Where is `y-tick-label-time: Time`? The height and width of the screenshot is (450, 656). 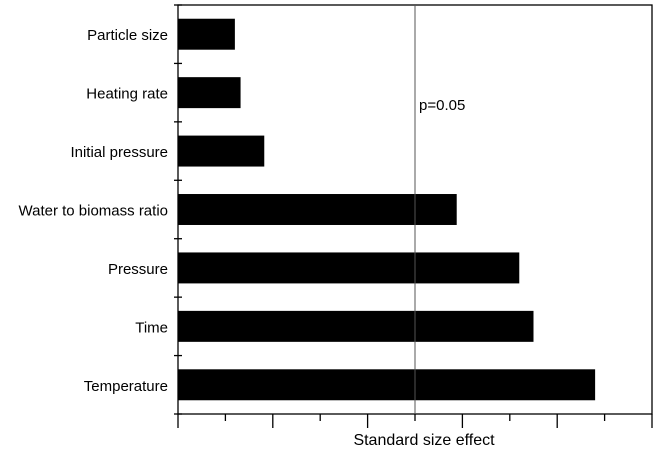 y-tick-label-time: Time is located at coordinates (151, 327).